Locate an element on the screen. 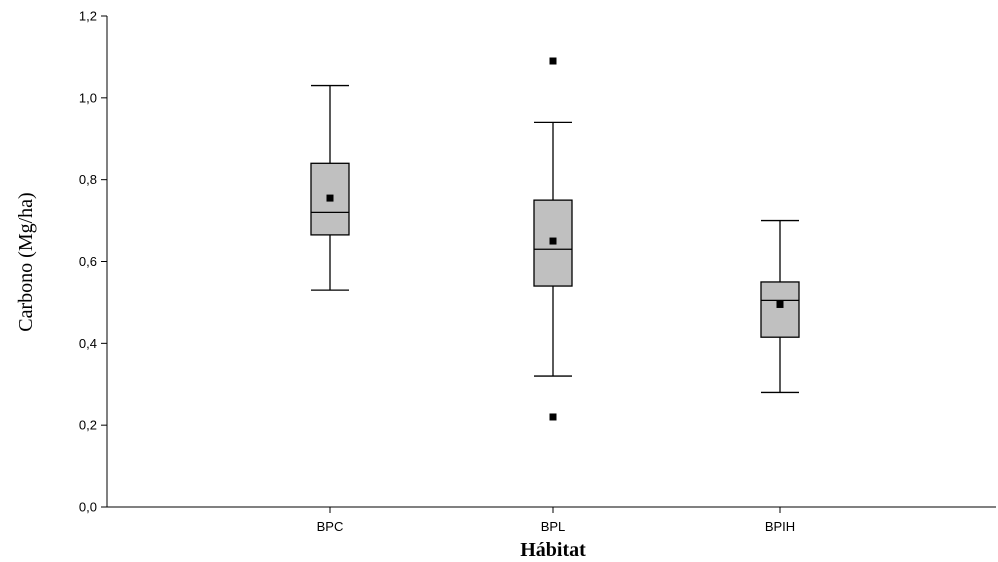  y-tick-label: 0,2 is located at coordinates (88, 425).